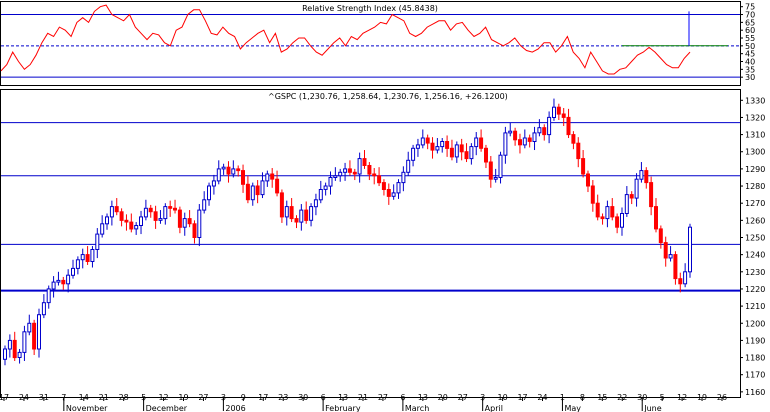 This screenshot has height=412, width=770. Describe the element at coordinates (755, 306) in the screenshot. I see `price-y-tick-label: 1210` at that location.